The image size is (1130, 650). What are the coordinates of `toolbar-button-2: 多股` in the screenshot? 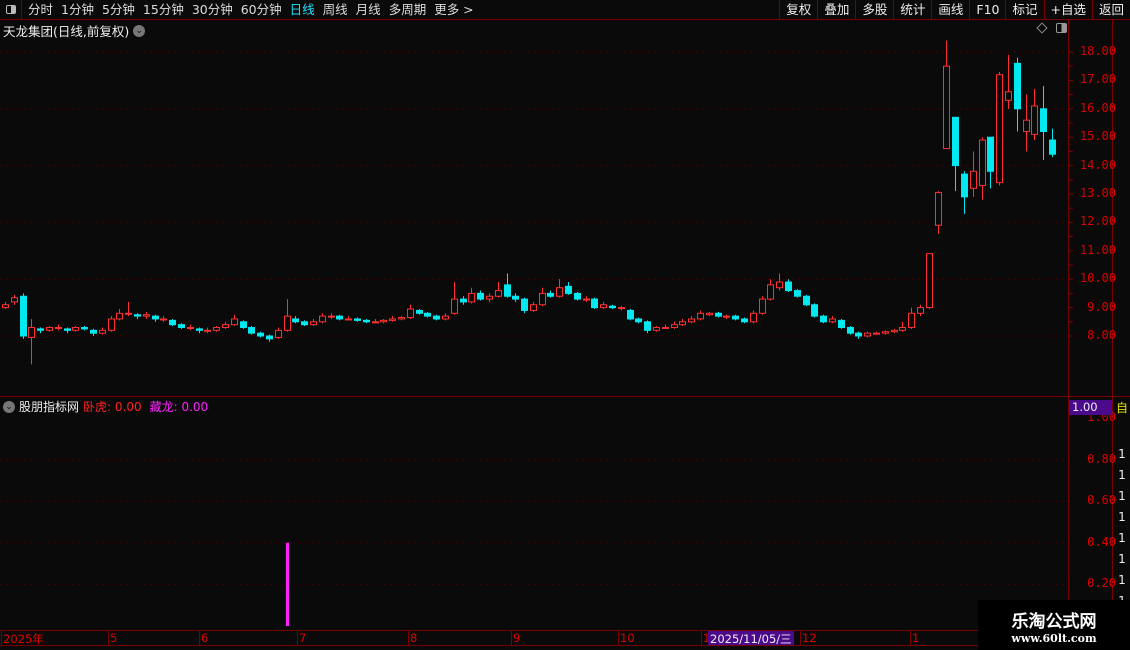 It's located at (874, 10).